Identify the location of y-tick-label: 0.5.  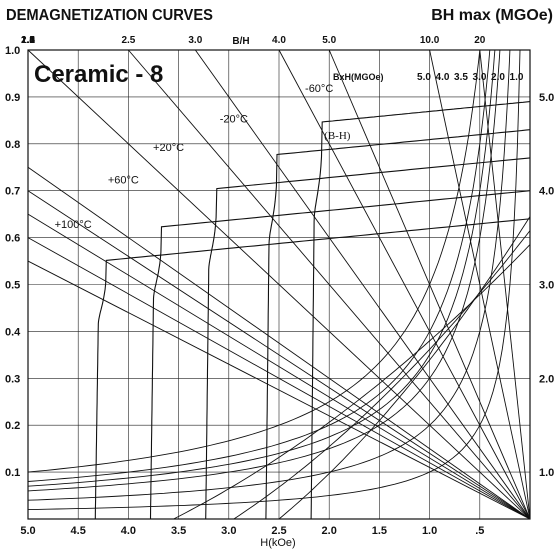
(12, 286).